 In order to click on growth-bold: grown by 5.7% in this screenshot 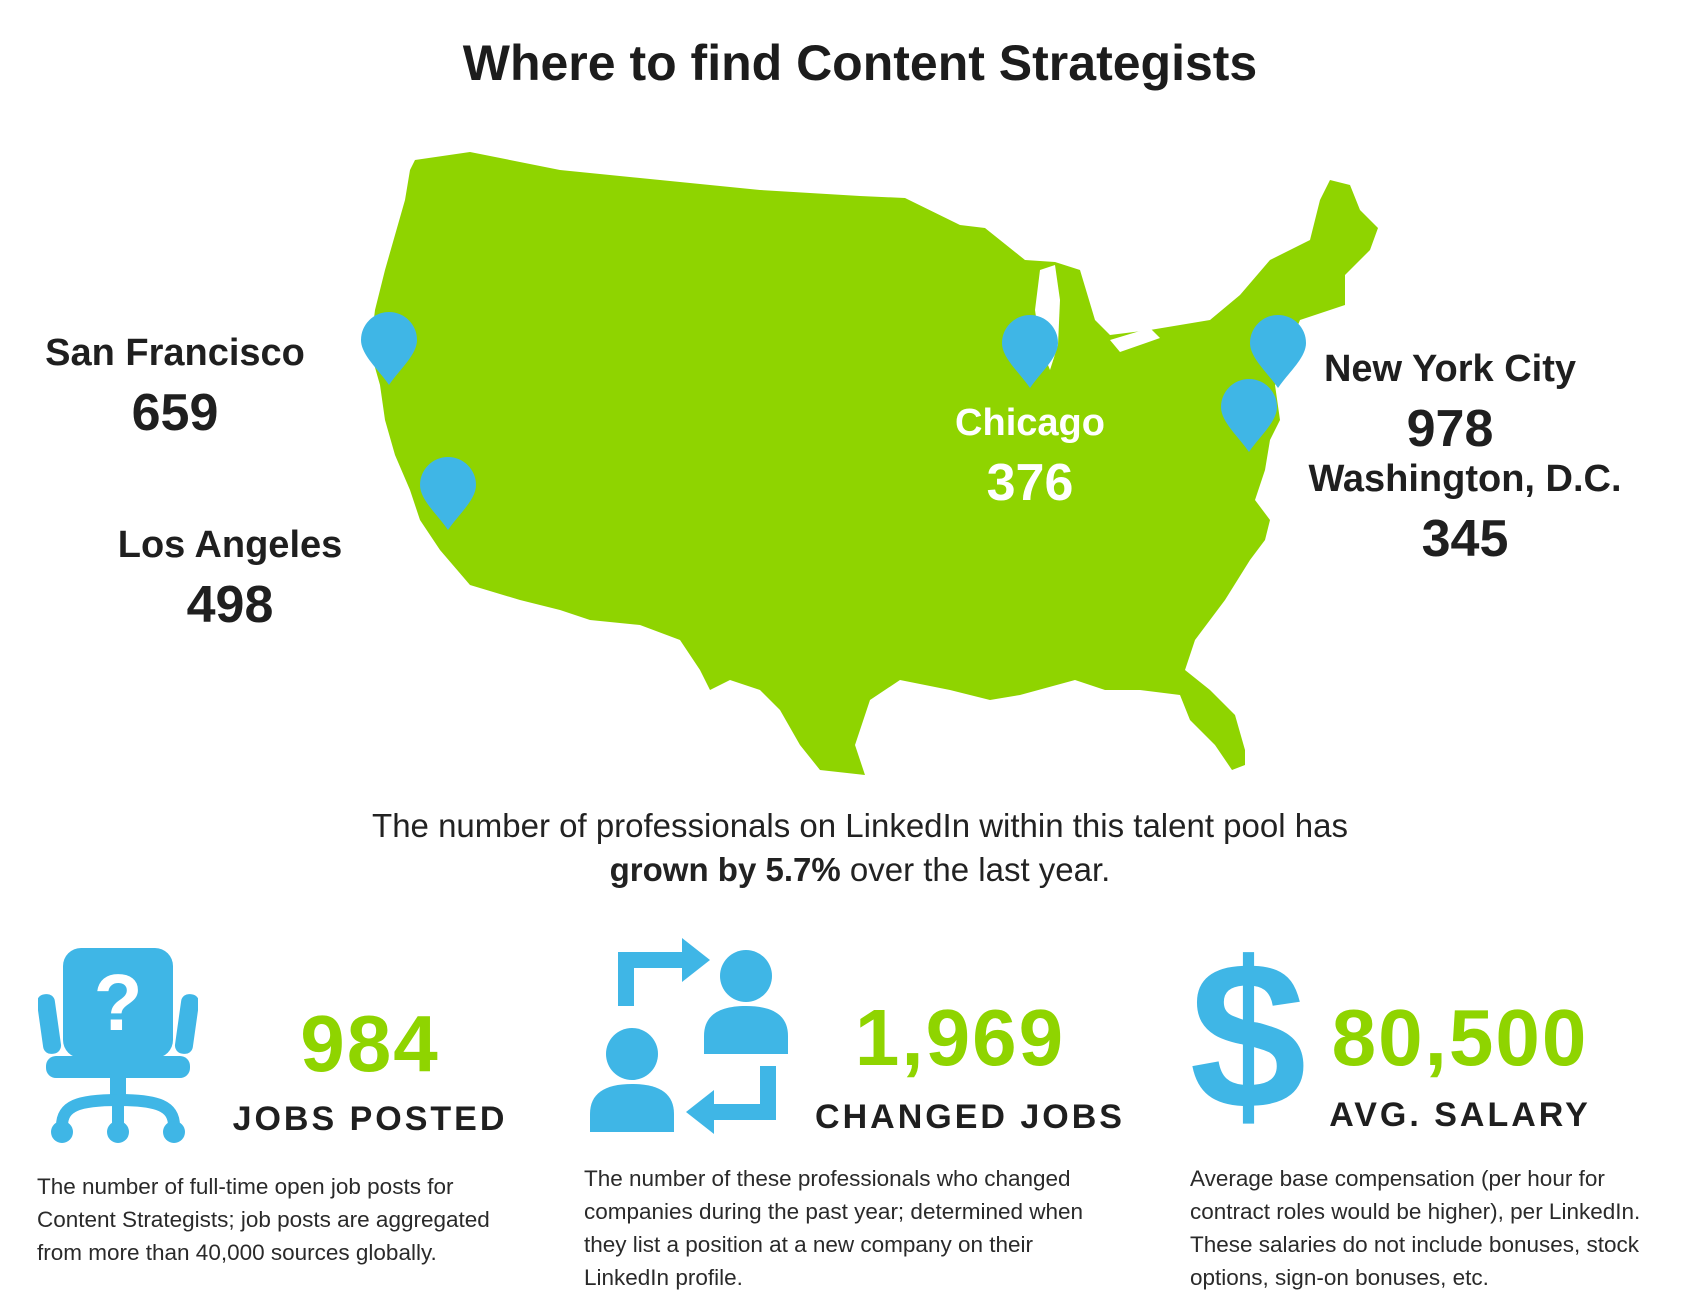, I will do `click(725, 869)`.